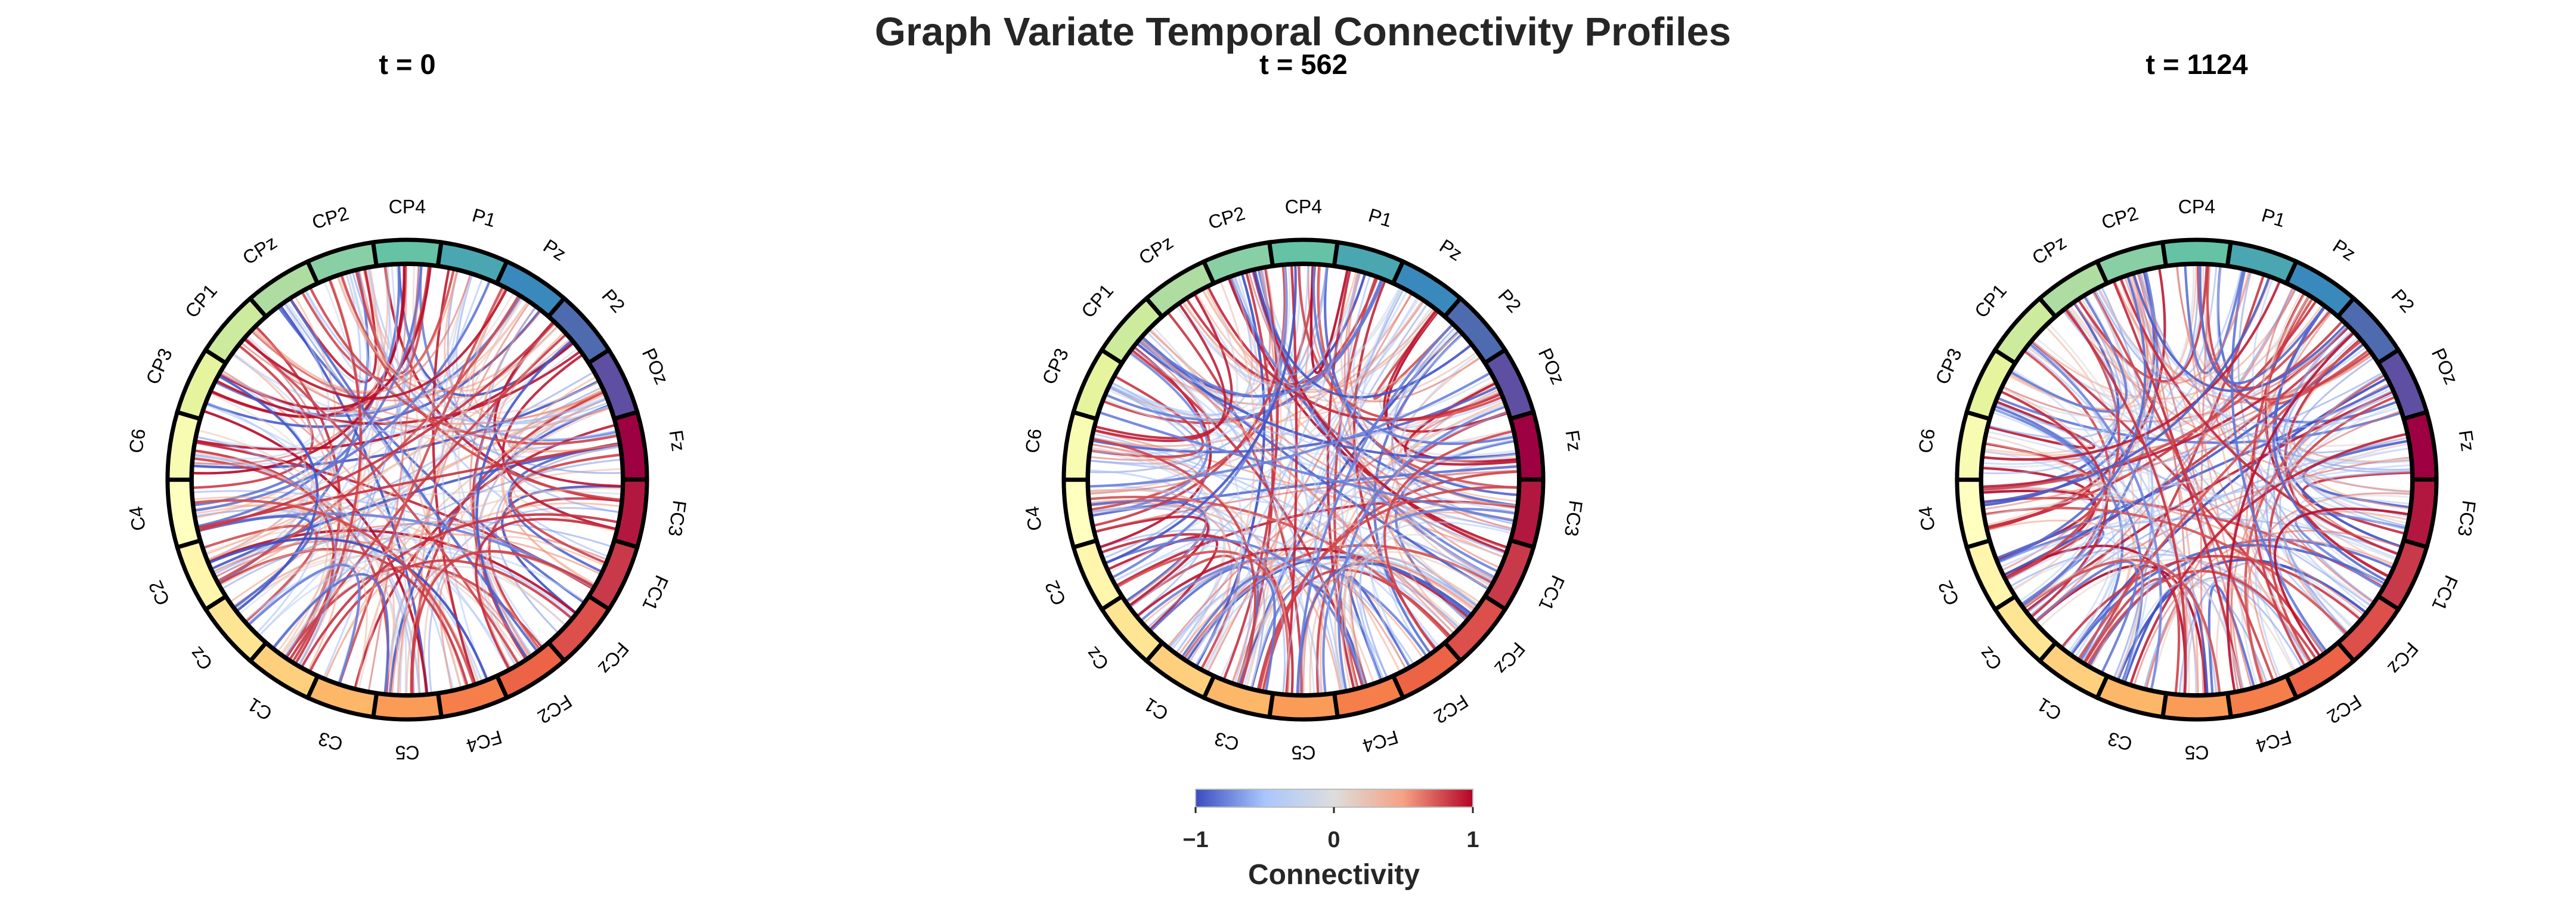 The height and width of the screenshot is (899, 2576). I want to click on node-segment-c6, so click(184, 445).